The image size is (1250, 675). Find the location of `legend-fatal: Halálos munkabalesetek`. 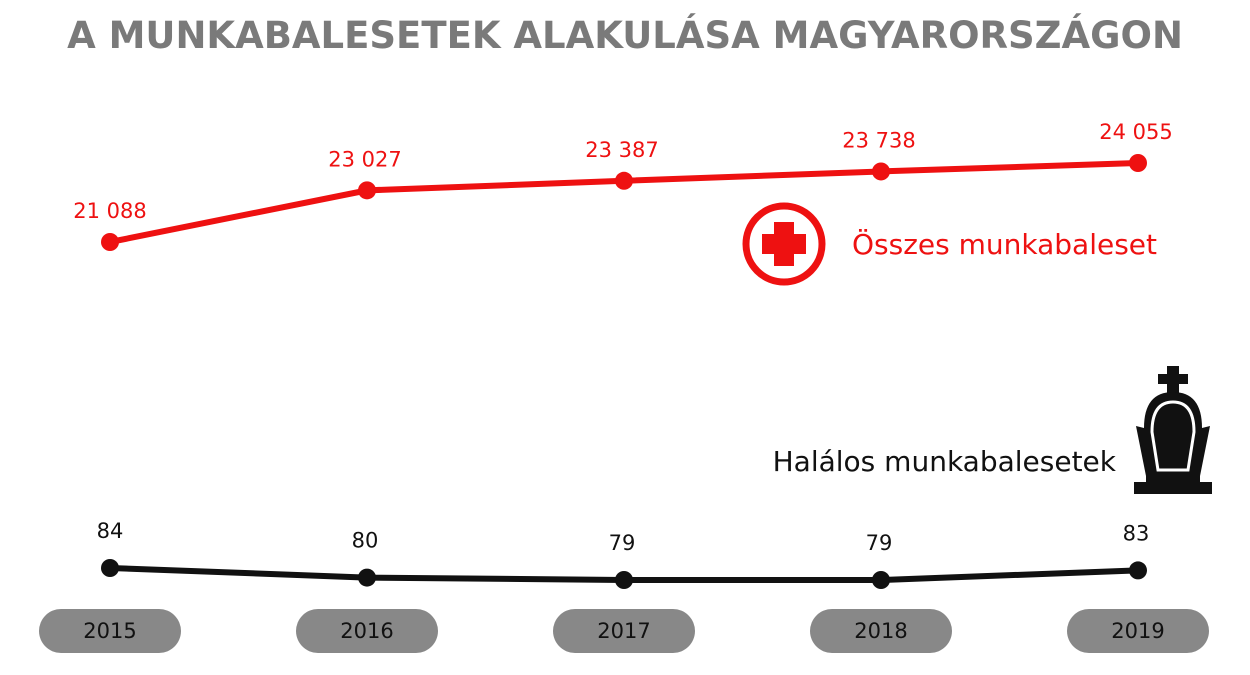

legend-fatal: Halálos munkabalesetek is located at coordinates (992, 430).